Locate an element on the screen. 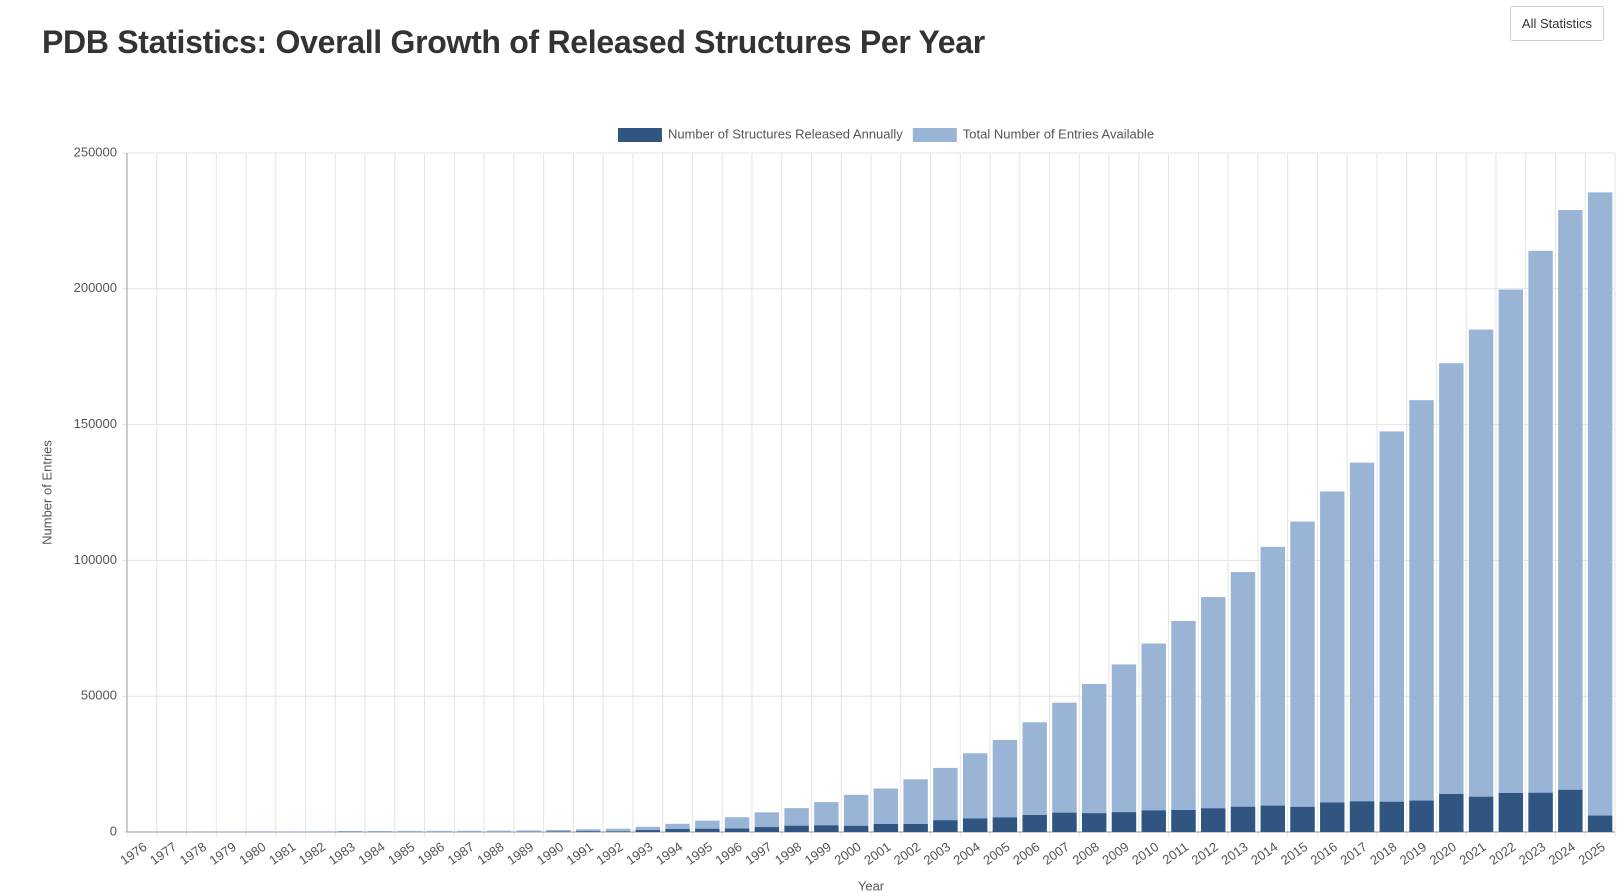 The width and height of the screenshot is (1624, 893). x-tick-label: 1990 is located at coordinates (550, 853).